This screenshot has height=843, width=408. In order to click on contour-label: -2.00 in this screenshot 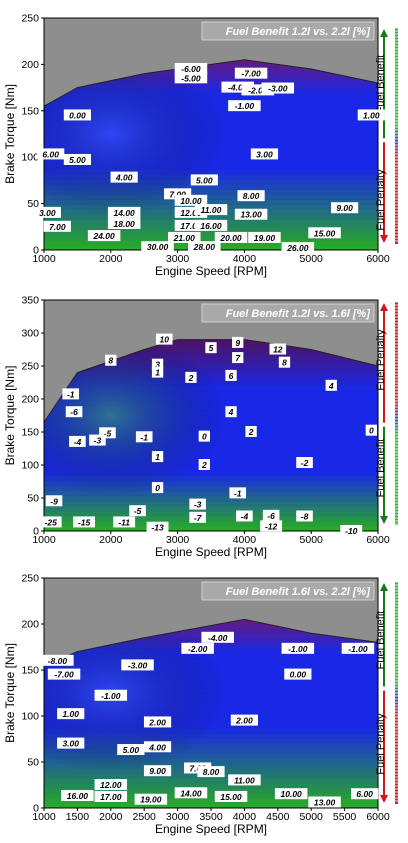, I will do `click(197, 648)`.